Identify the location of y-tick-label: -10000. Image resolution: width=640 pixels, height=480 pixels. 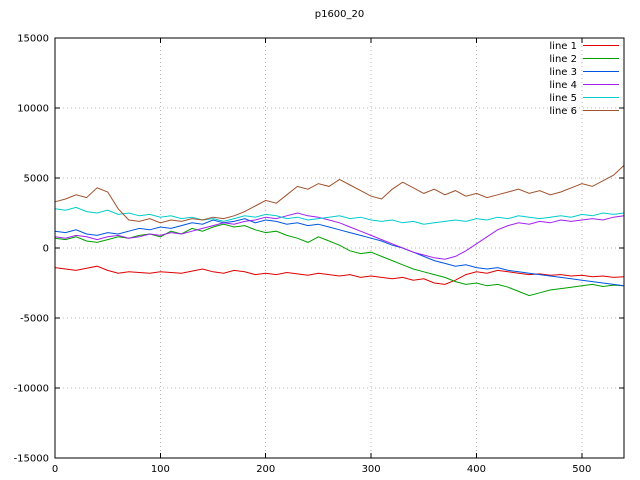
(31, 389).